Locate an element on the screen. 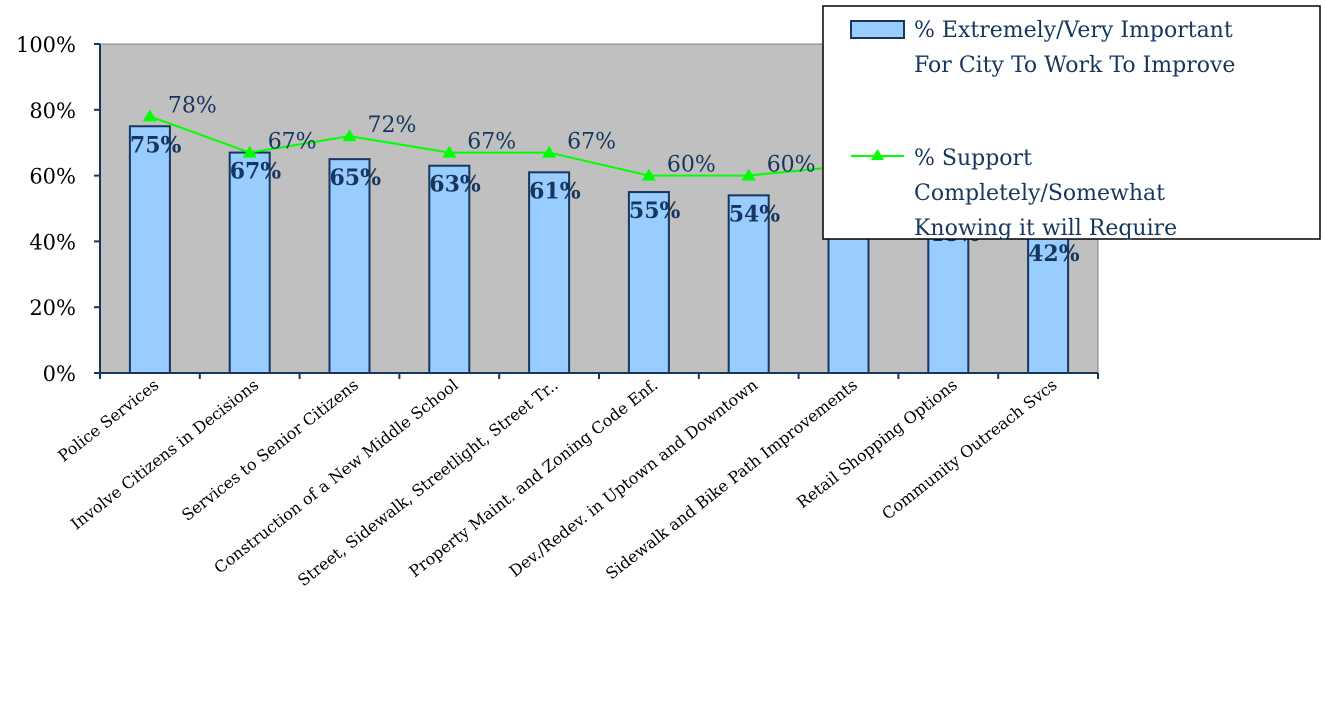  legend-bar-label-line1: % Extremely/Very Important is located at coordinates (1073, 30).